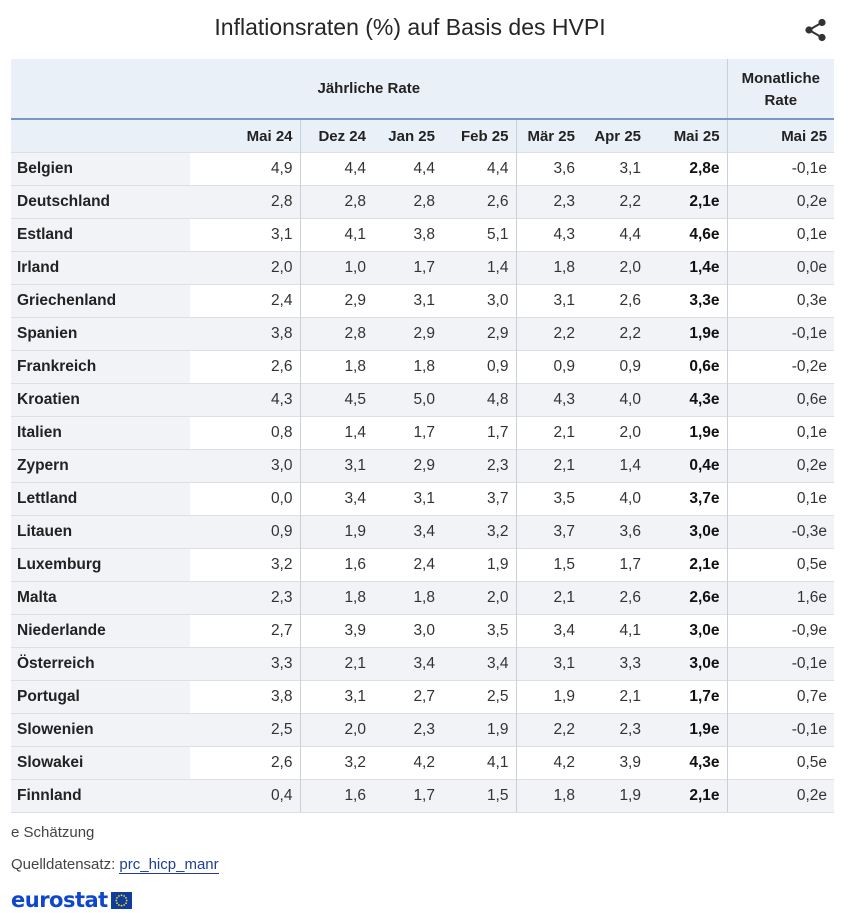 This screenshot has height=913, width=848. Describe the element at coordinates (100, 796) in the screenshot. I see `country-cell: Finnland` at that location.